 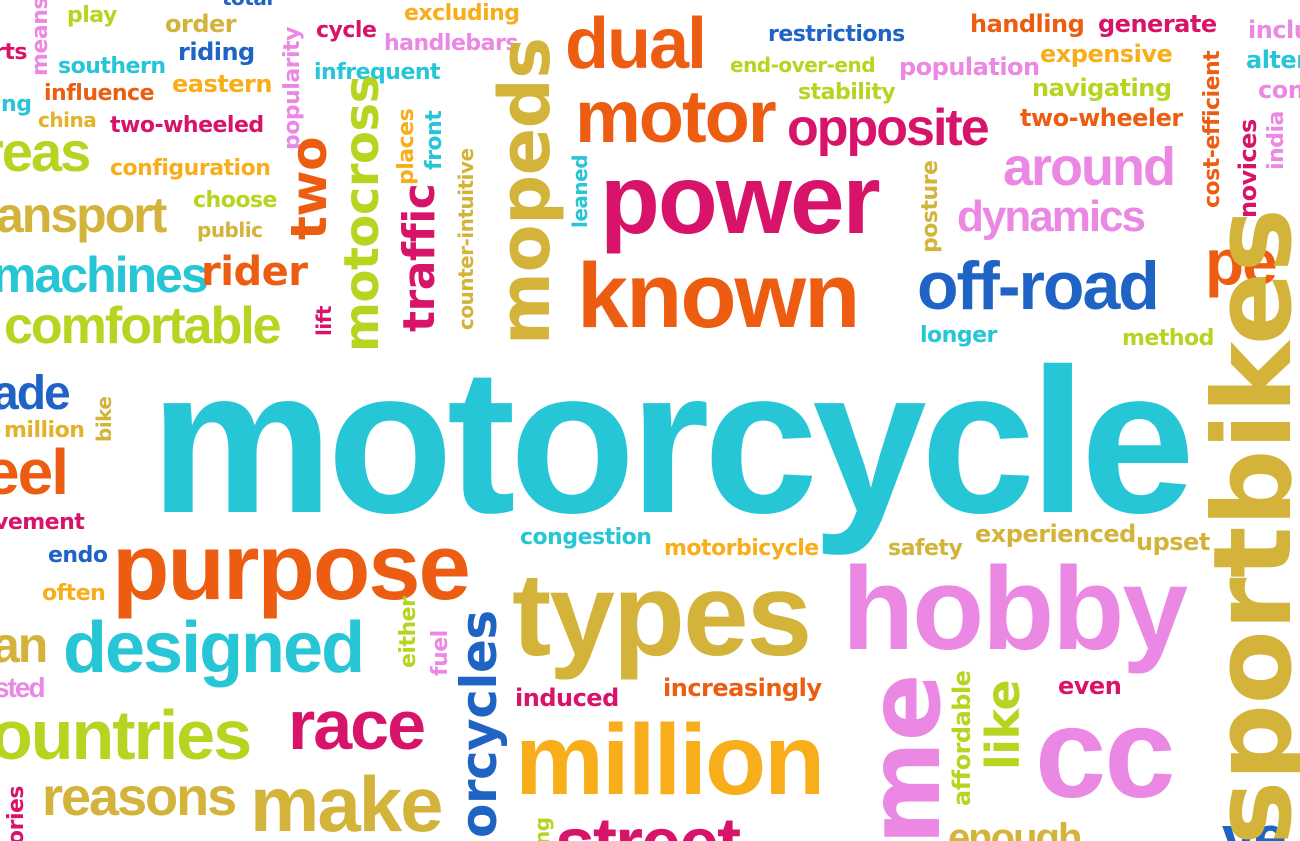 What do you see at coordinates (139, 797) in the screenshot?
I see `word-reasons: reasons` at bounding box center [139, 797].